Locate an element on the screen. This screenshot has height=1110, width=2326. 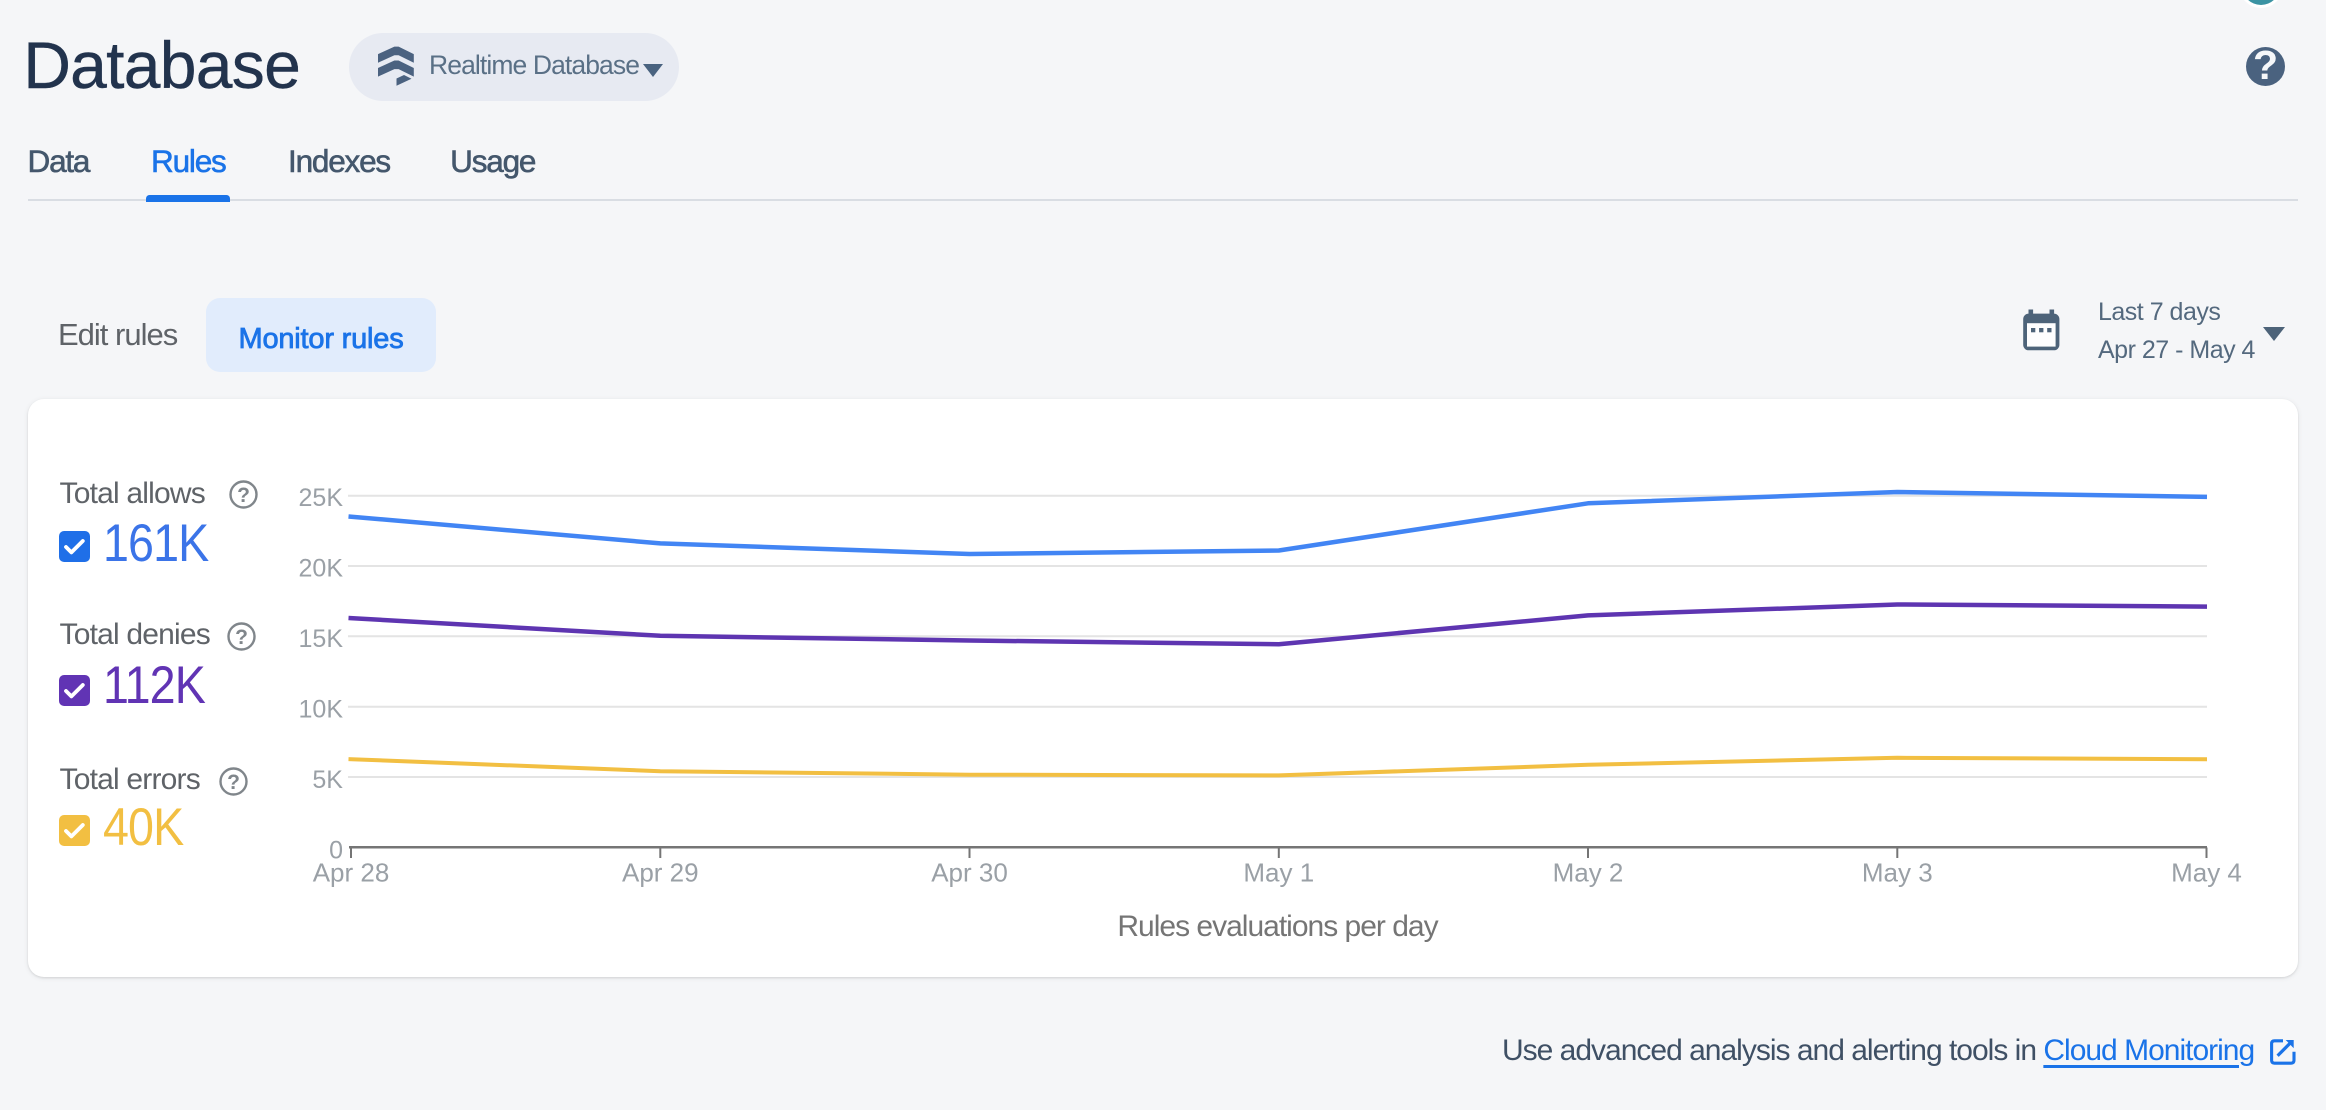
svg-text: 0 is located at coordinates (336, 851).